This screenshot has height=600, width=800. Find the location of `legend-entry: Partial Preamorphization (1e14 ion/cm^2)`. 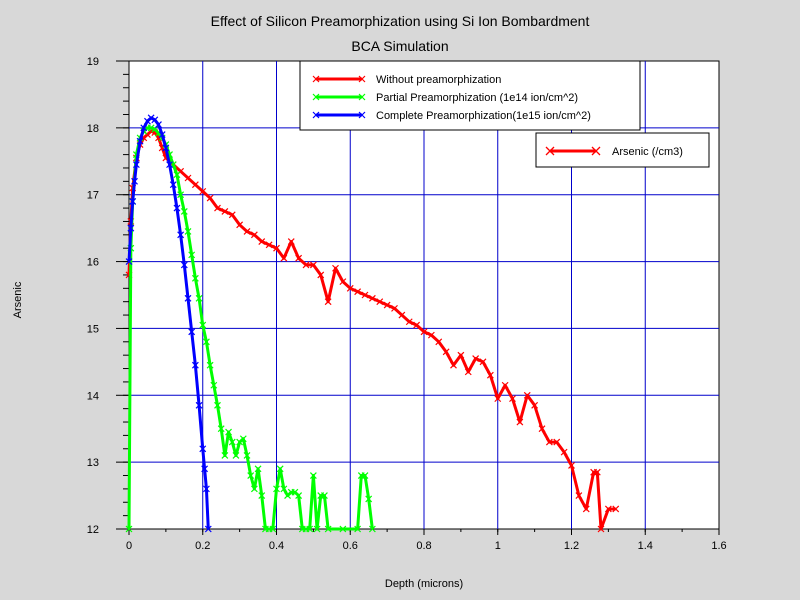

legend-entry: Partial Preamorphization (1e14 ion/cm^2) is located at coordinates (445, 98).